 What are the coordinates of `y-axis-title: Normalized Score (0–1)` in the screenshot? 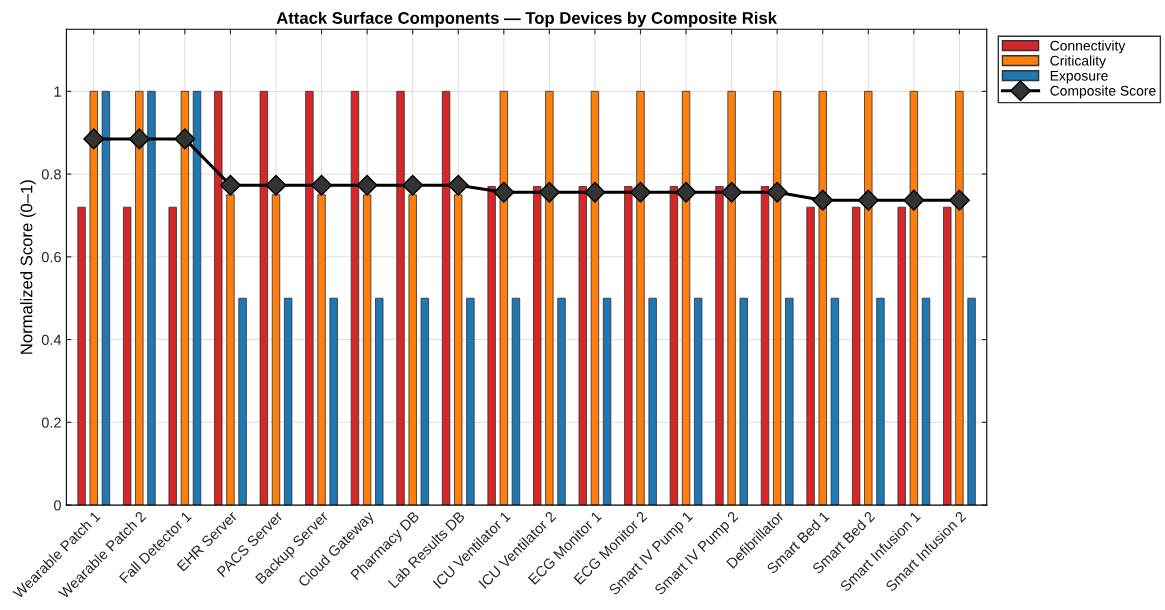 It's located at (28, 267).